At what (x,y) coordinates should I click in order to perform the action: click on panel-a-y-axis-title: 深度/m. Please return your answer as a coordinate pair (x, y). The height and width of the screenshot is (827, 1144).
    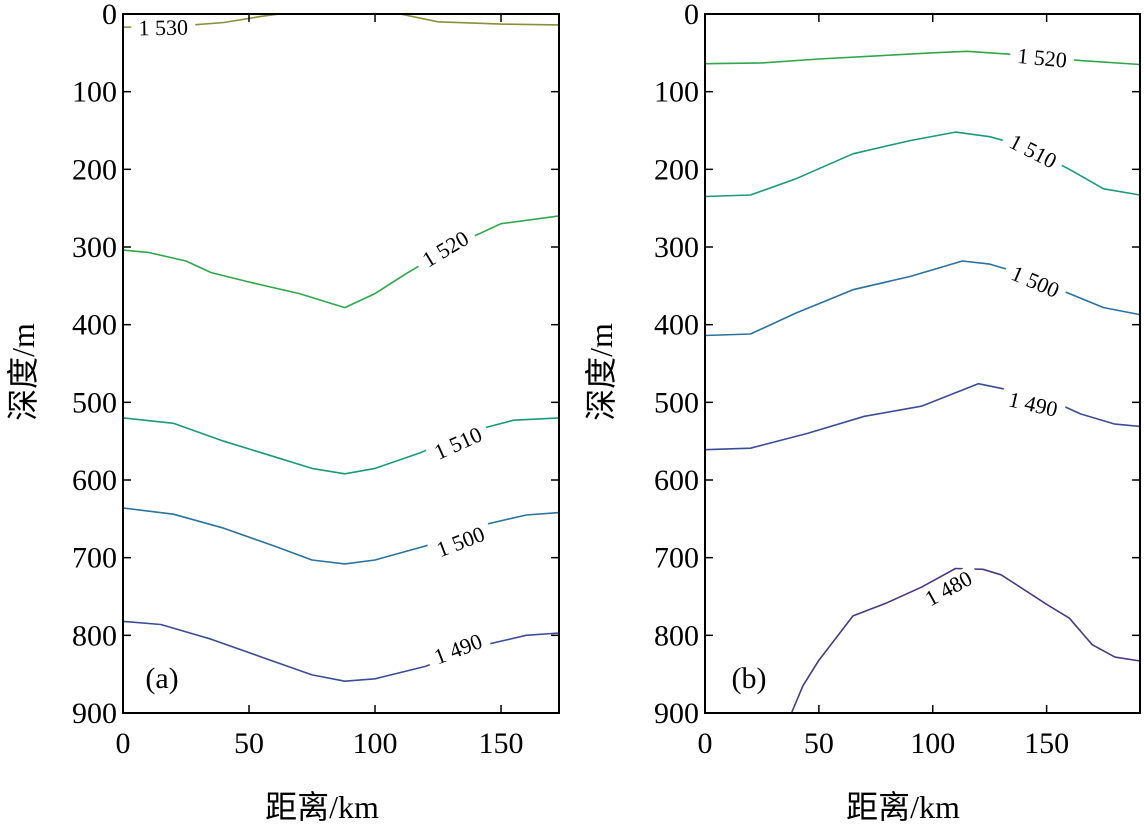
    Looking at the image, I should click on (23, 372).